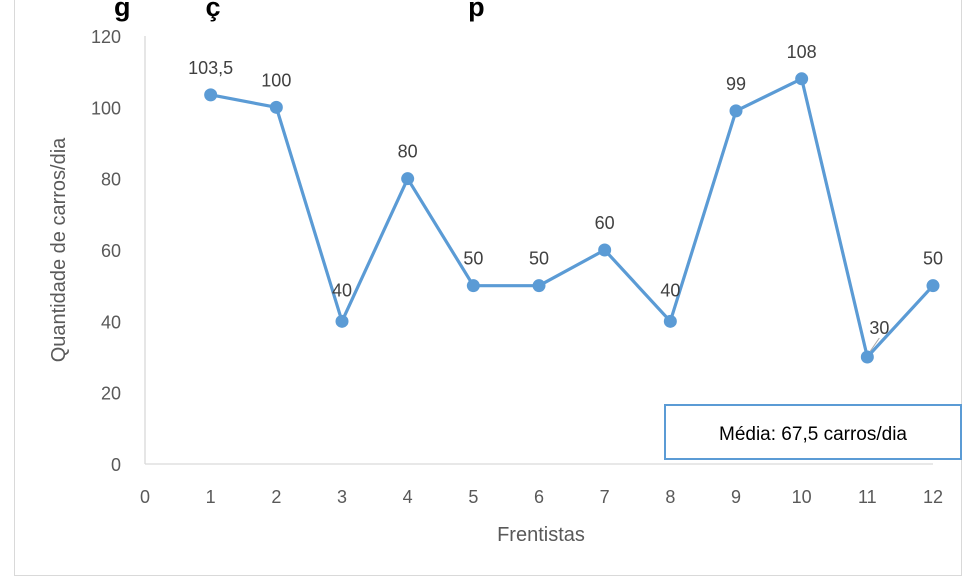 The width and height of the screenshot is (965, 579). Describe the element at coordinates (111, 394) in the screenshot. I see `y-tick-label: 20` at that location.